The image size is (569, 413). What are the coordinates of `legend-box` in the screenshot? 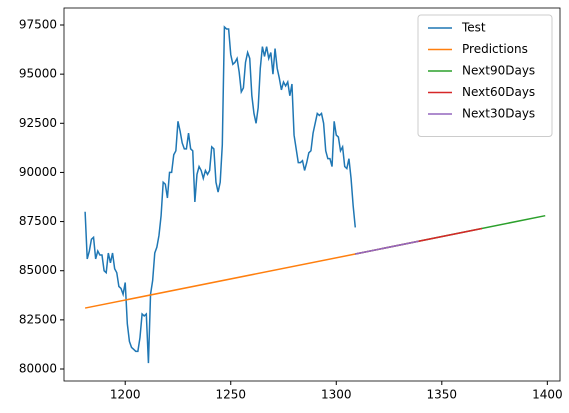 It's located at (485, 75).